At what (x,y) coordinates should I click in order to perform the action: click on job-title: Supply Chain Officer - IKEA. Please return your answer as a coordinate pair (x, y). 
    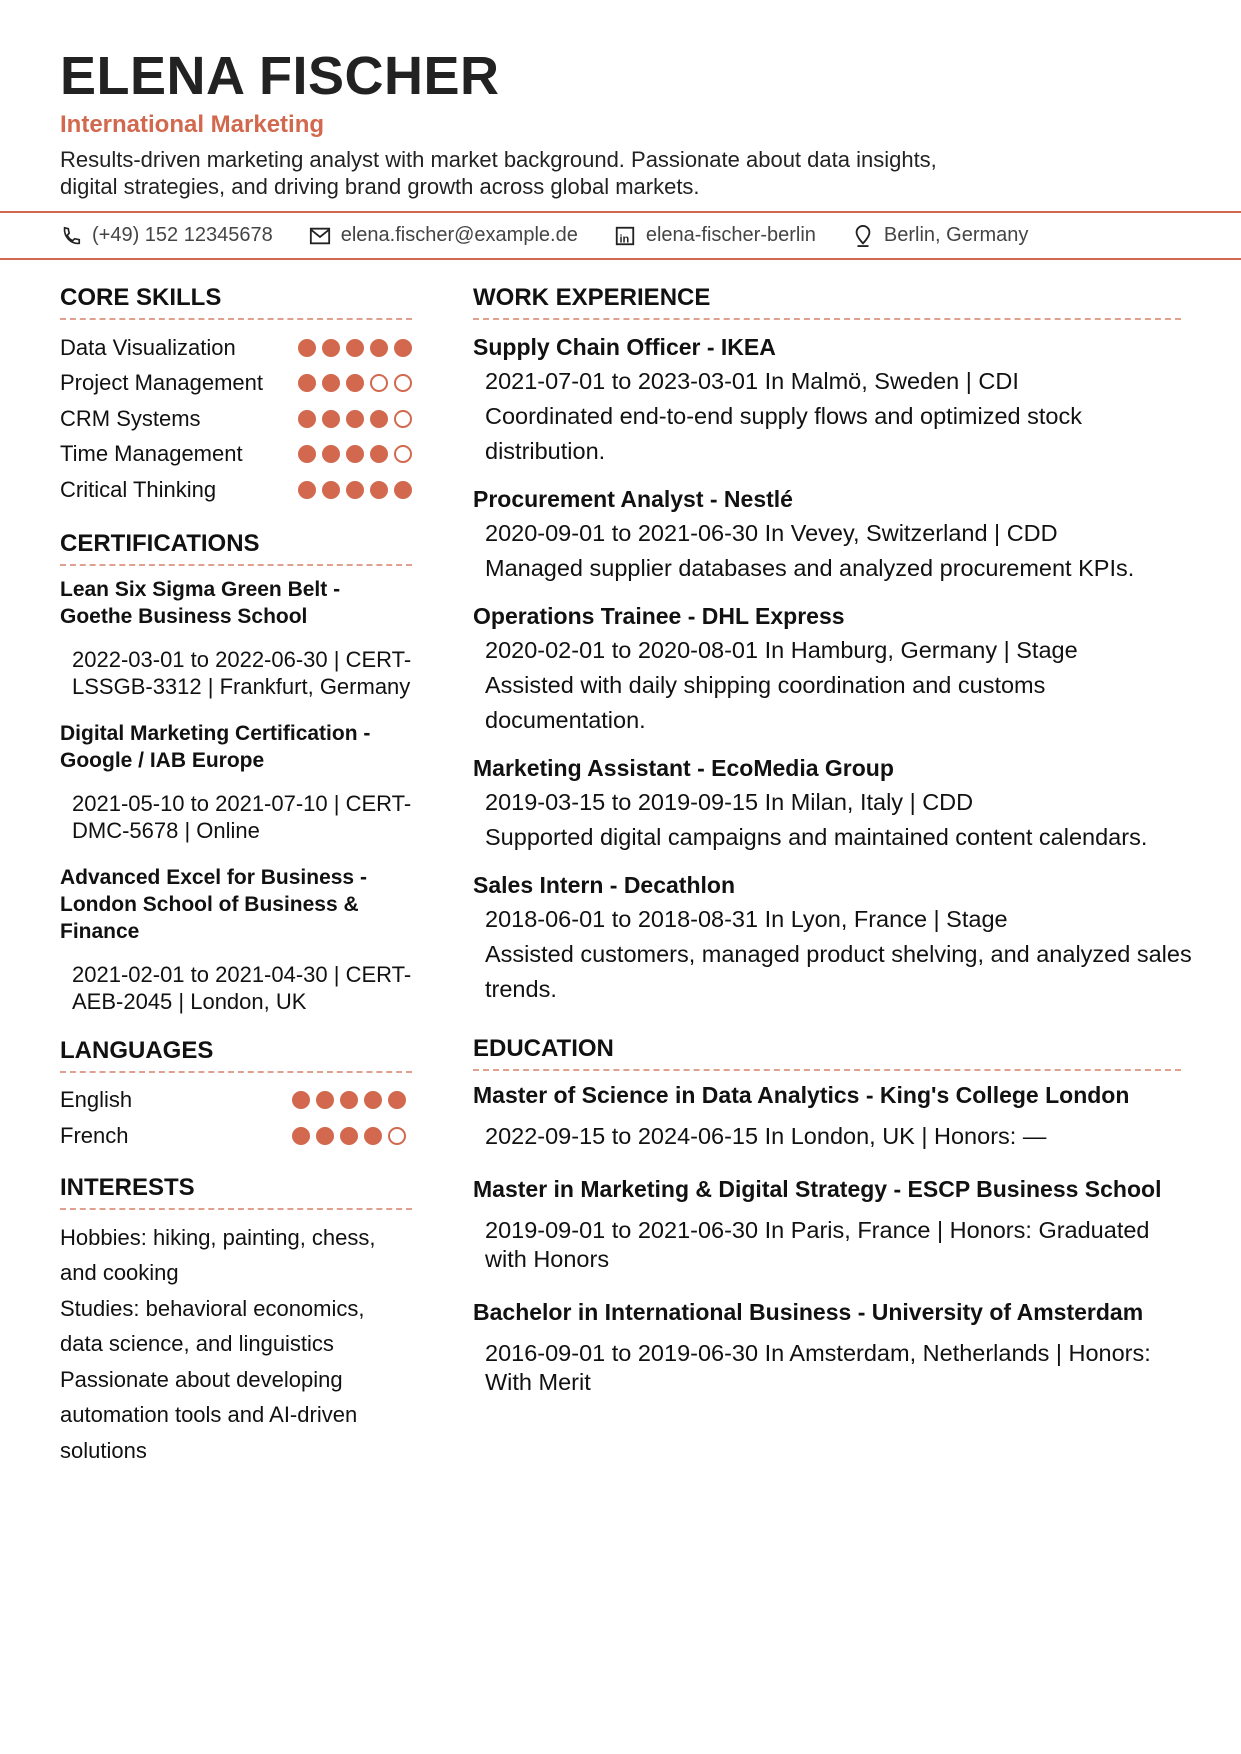
    Looking at the image, I should click on (624, 347).